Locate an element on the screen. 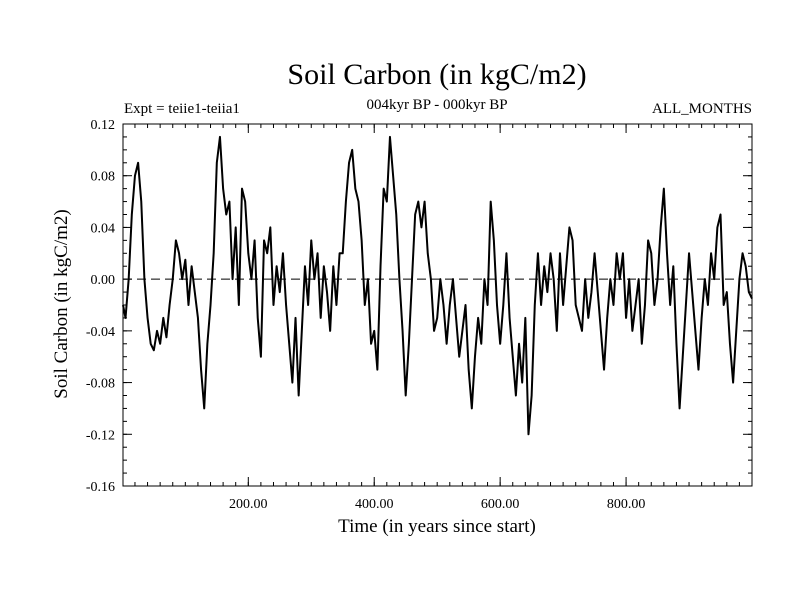 The image size is (800, 600). x-tick-label: 800.00 is located at coordinates (626, 504).